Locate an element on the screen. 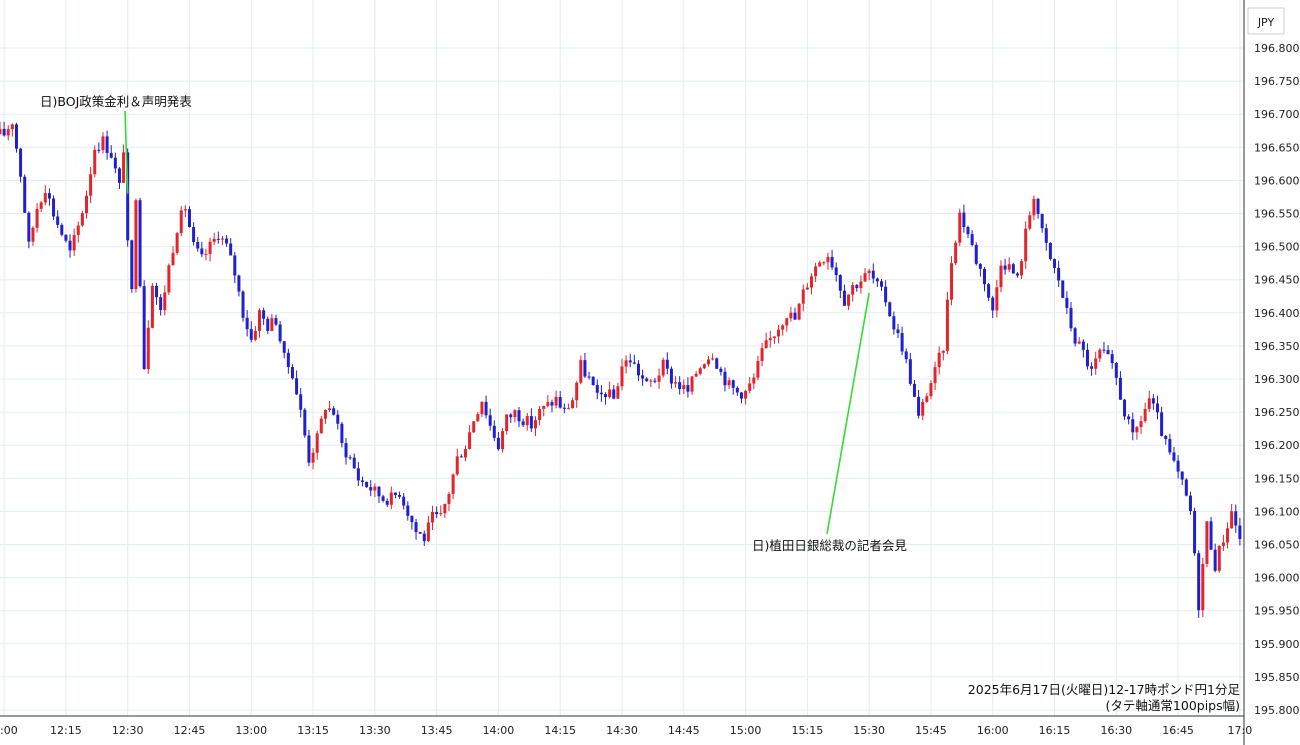 The width and height of the screenshot is (1300, 745). x-tick-label: 12:30 is located at coordinates (128, 730).